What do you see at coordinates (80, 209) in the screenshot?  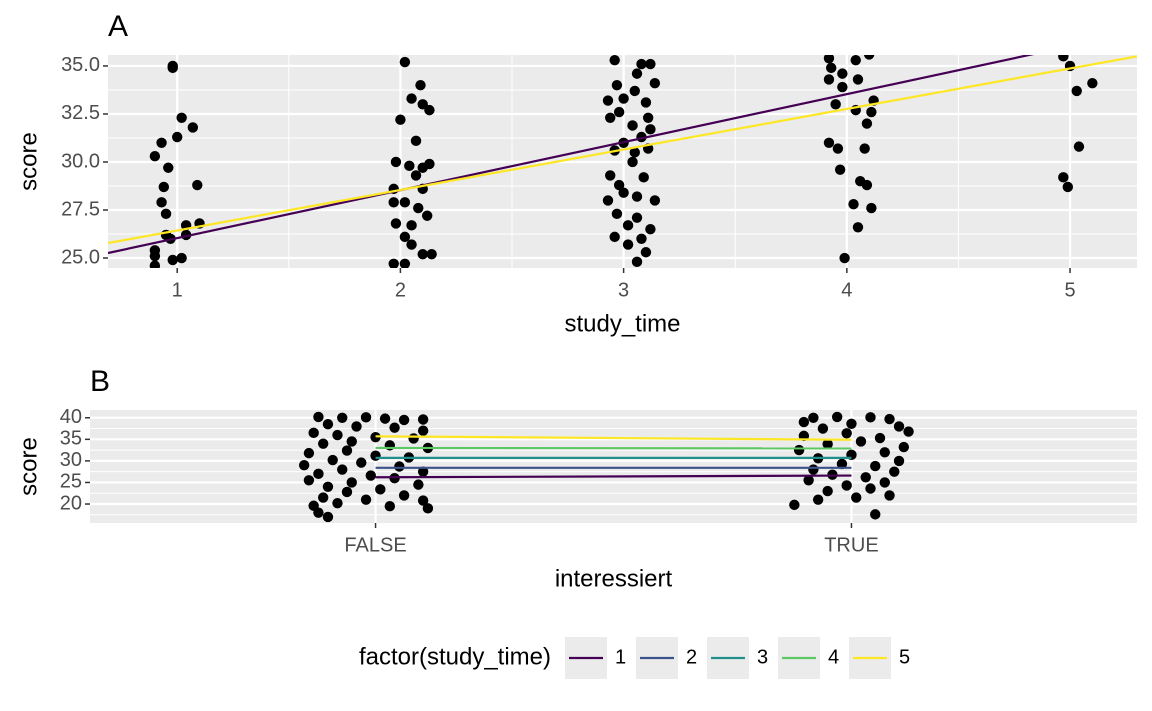 I see `y-tick-label: 27.5` at bounding box center [80, 209].